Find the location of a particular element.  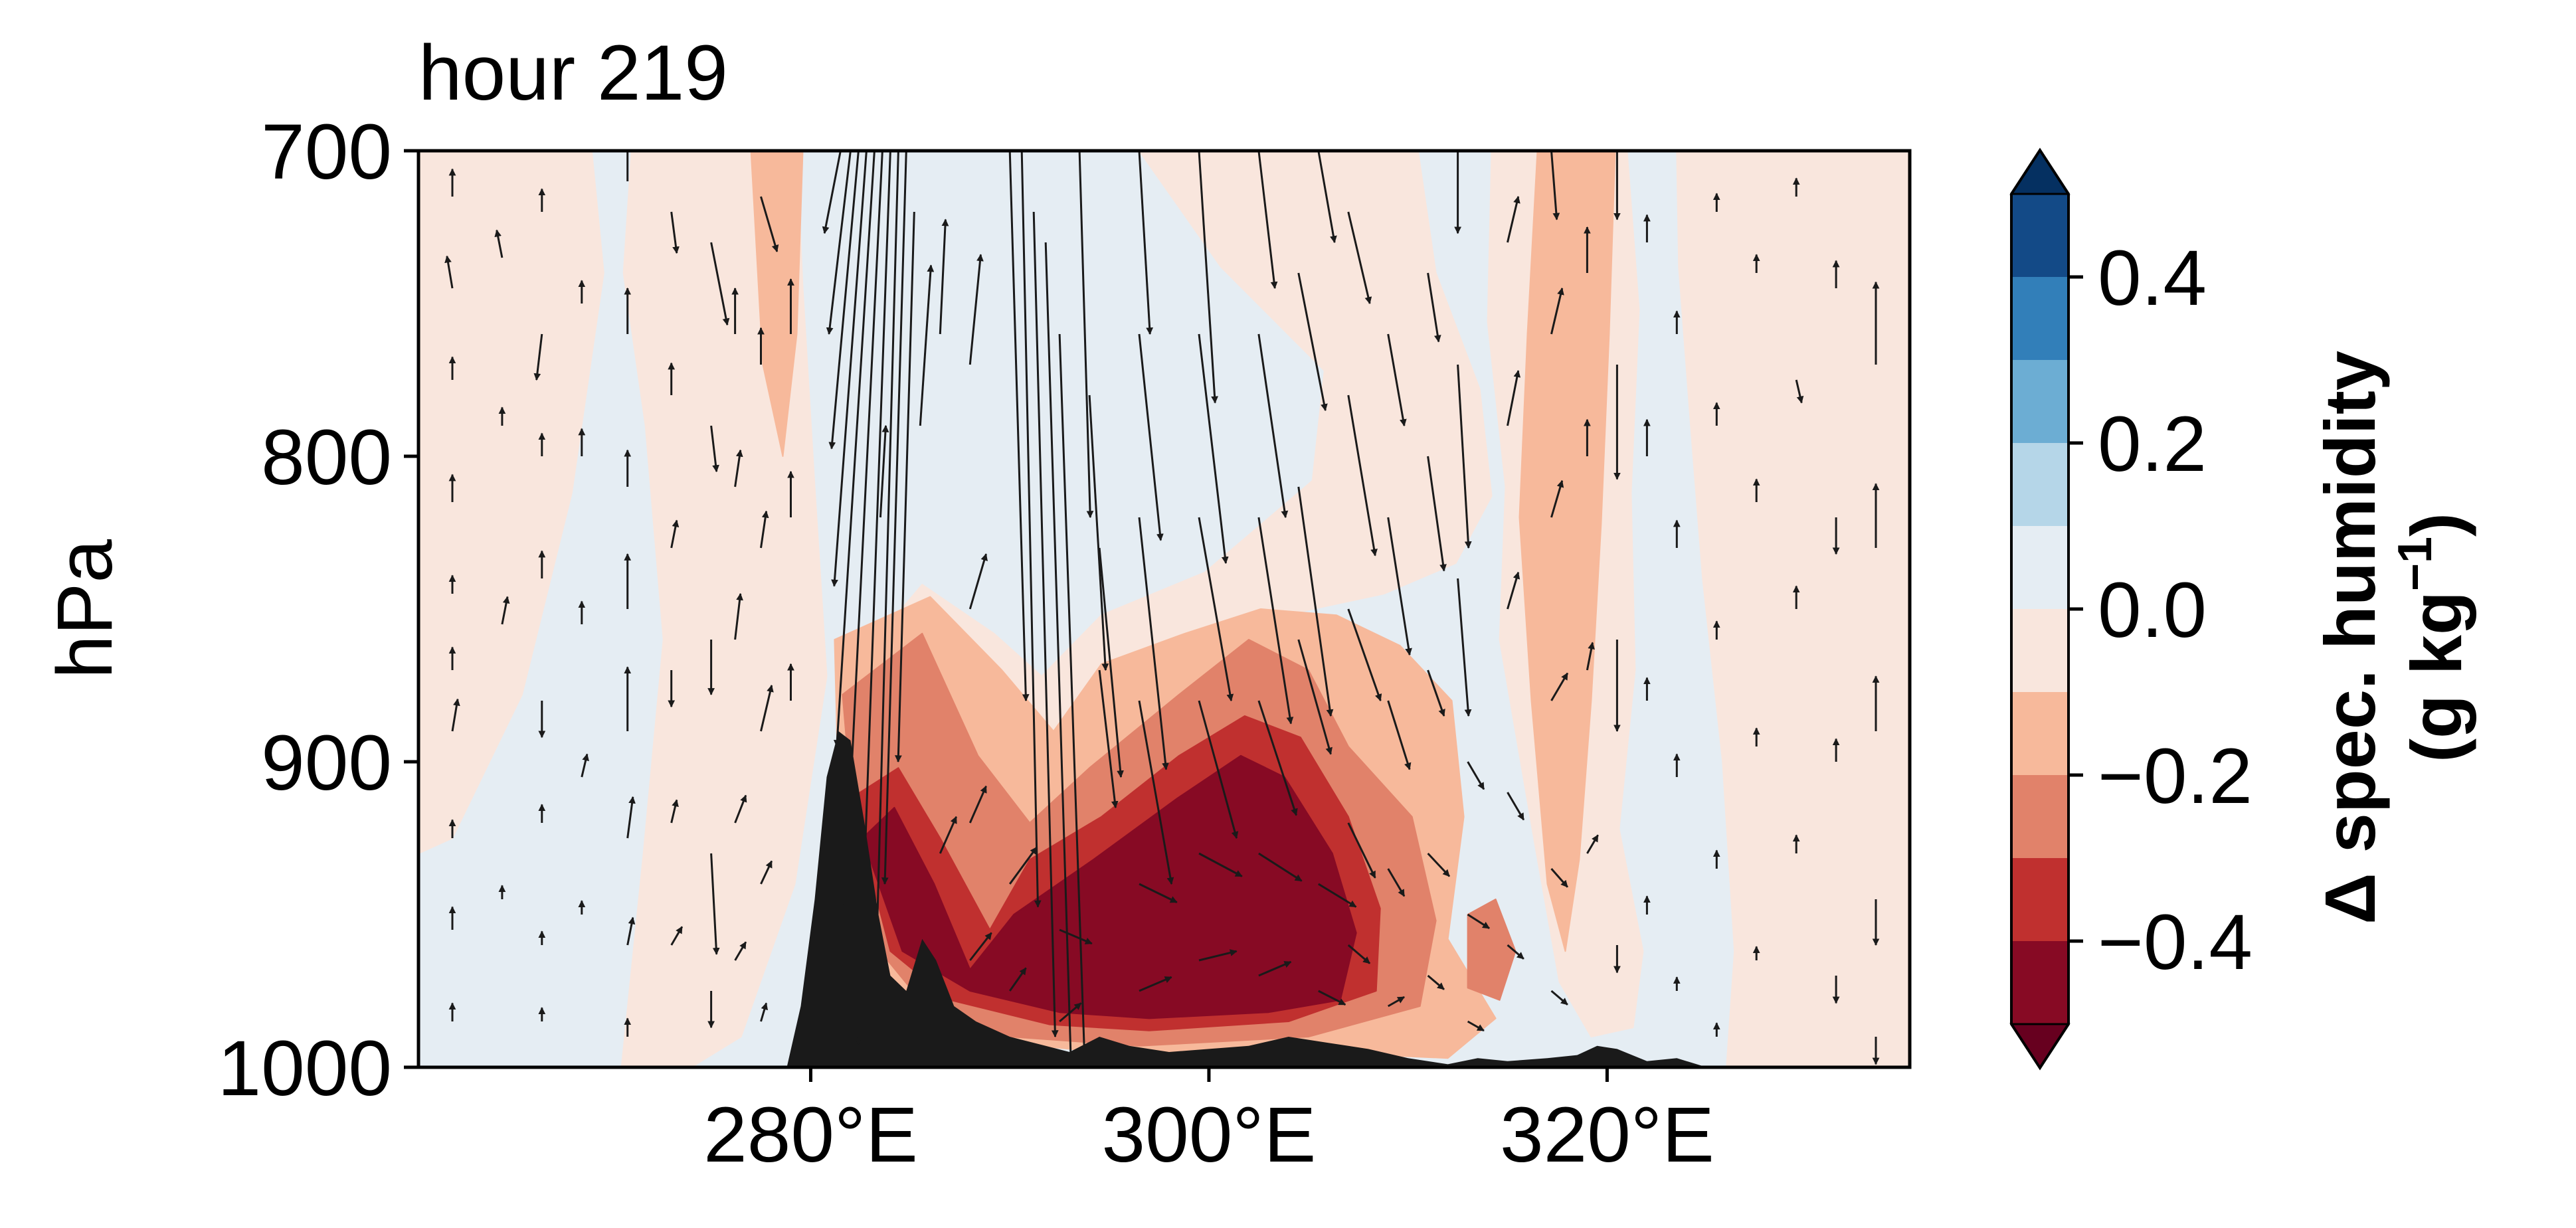

colorbar-tick-label-0: 0.4 is located at coordinates (2152, 278).